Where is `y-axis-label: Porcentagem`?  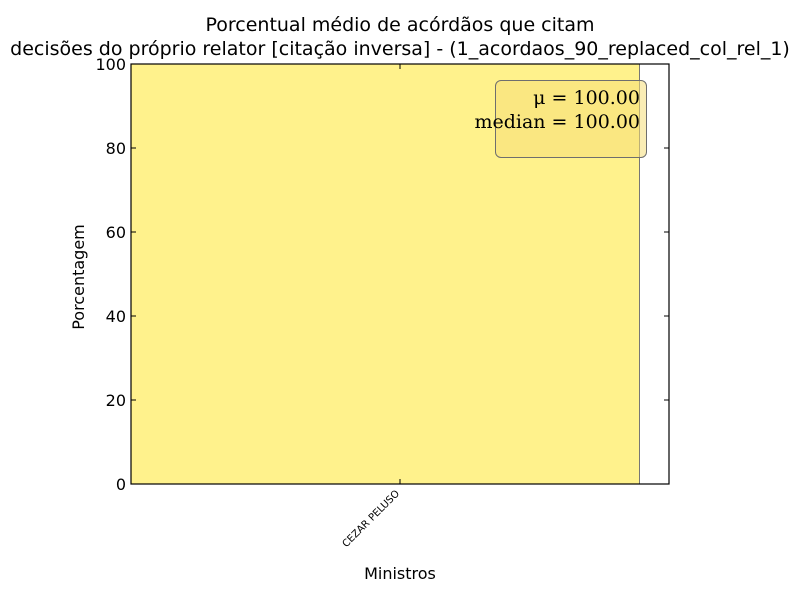
y-axis-label: Porcentagem is located at coordinates (78, 277).